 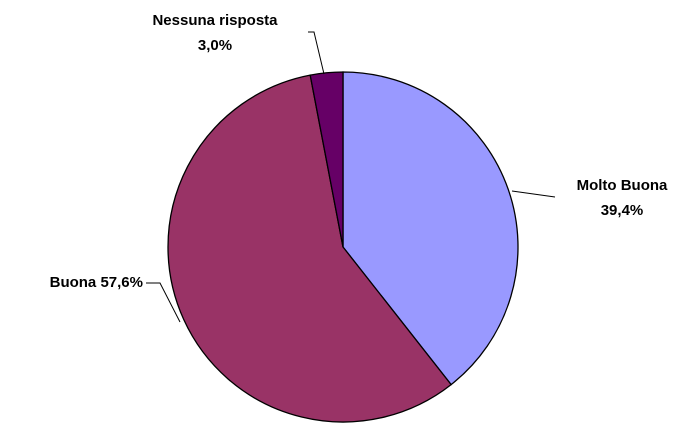 I want to click on slice-label: Buona 57,6%, so click(x=96, y=282).